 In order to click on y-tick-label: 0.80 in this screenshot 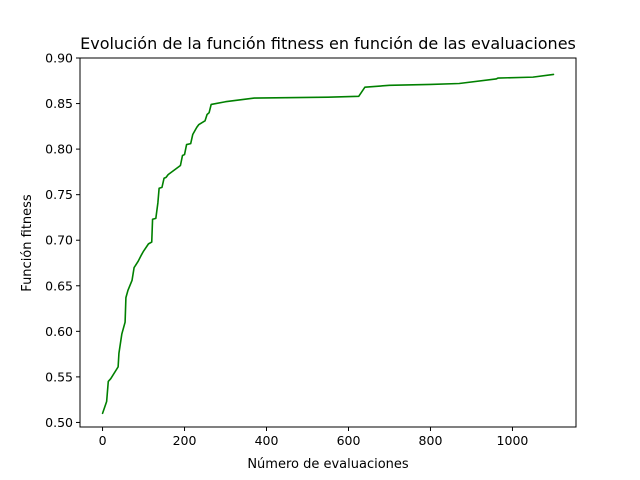, I will do `click(59, 149)`.